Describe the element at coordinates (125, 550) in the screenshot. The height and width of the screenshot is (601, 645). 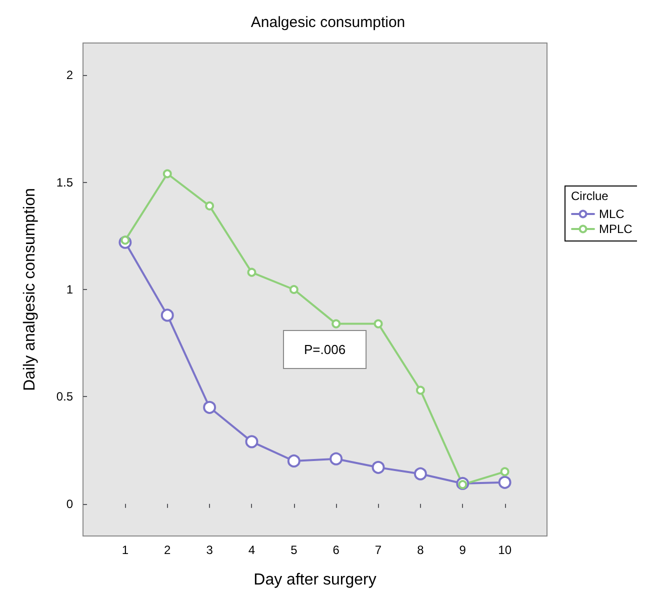
I see `x-tick-label: 1` at that location.